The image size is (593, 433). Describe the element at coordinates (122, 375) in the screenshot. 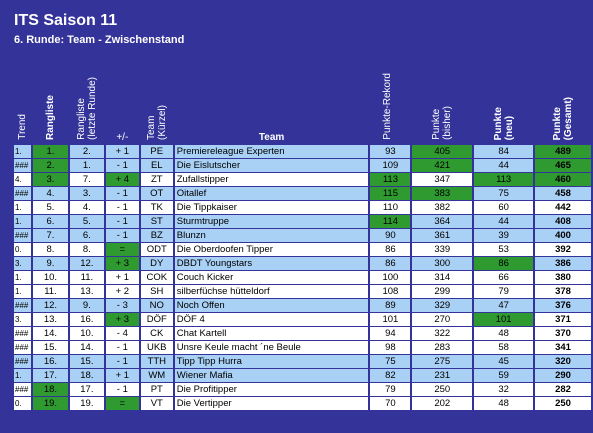

I see `cell: + 1` at that location.